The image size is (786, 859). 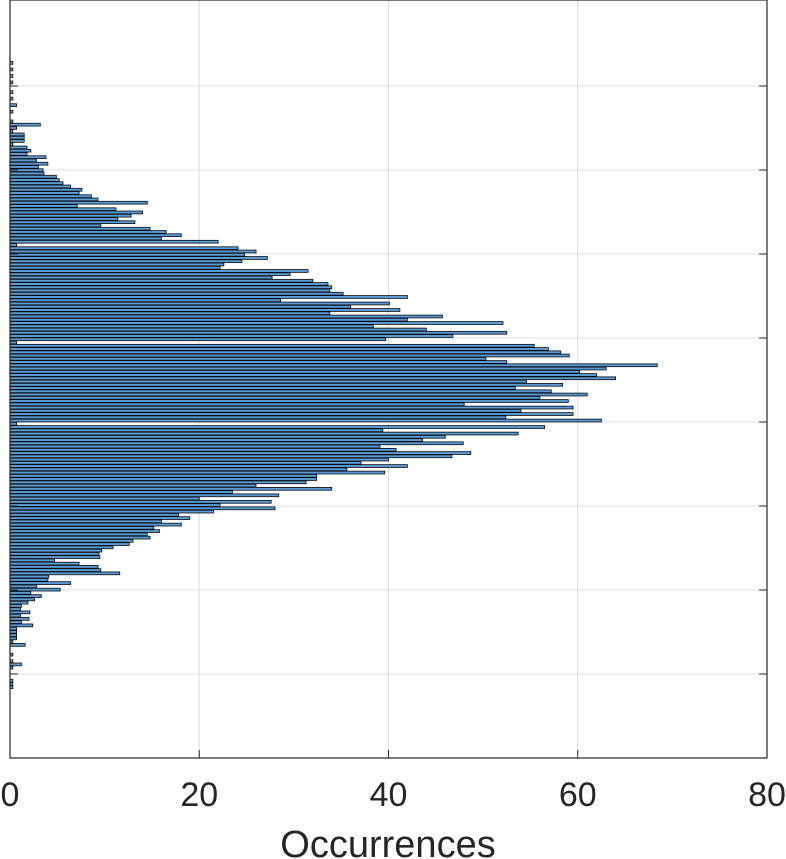 What do you see at coordinates (199, 795) in the screenshot?
I see `x-tick-label: 20` at bounding box center [199, 795].